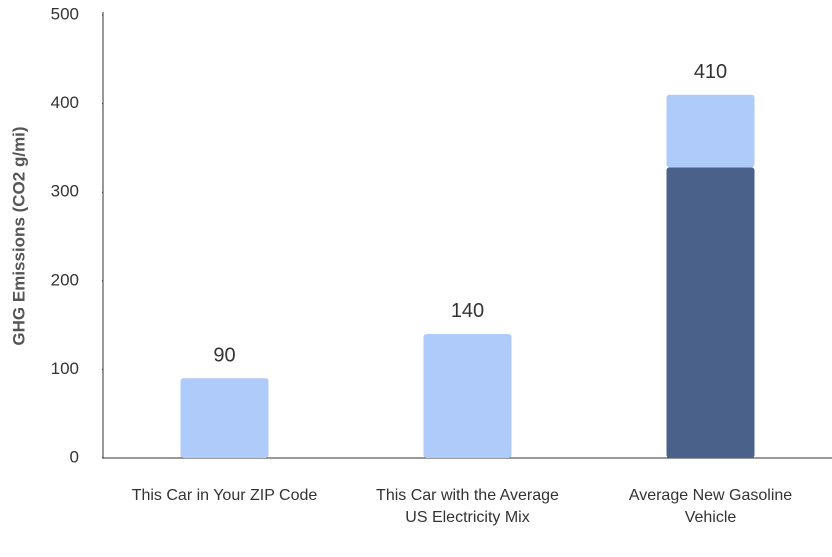 This screenshot has height=557, width=832. Describe the element at coordinates (65, 368) in the screenshot. I see `y-tick-label: 100` at that location.